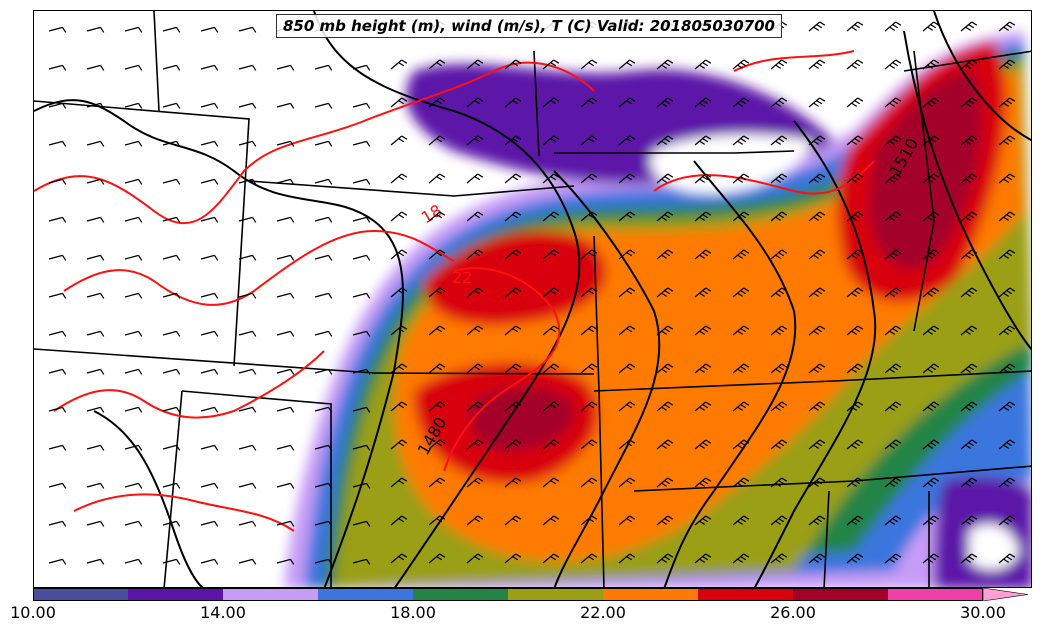 This screenshot has height=633, width=1041. What do you see at coordinates (508, 594) in the screenshot?
I see `colorbar-outline` at bounding box center [508, 594].